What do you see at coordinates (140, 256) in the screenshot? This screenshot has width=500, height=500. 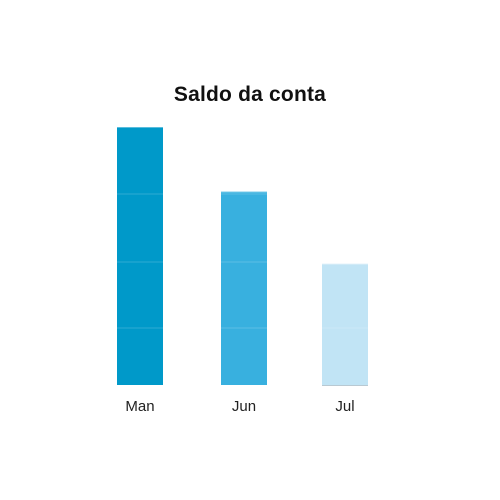 I see `bar-man` at bounding box center [140, 256].